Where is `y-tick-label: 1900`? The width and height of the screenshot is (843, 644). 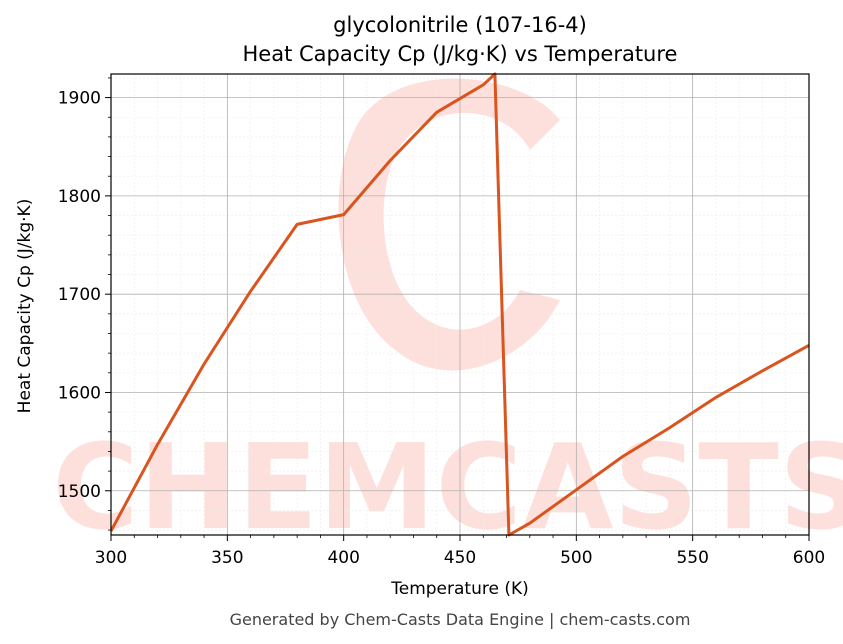
y-tick-label: 1900 is located at coordinates (79, 99).